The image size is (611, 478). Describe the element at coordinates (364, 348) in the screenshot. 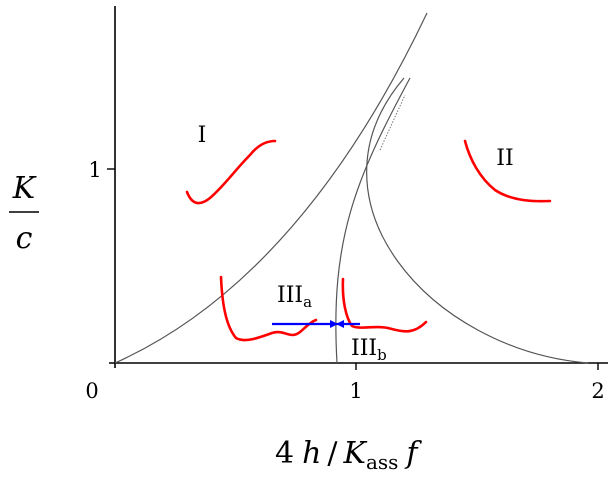

I see `region-label-IIIb-main: III` at that location.